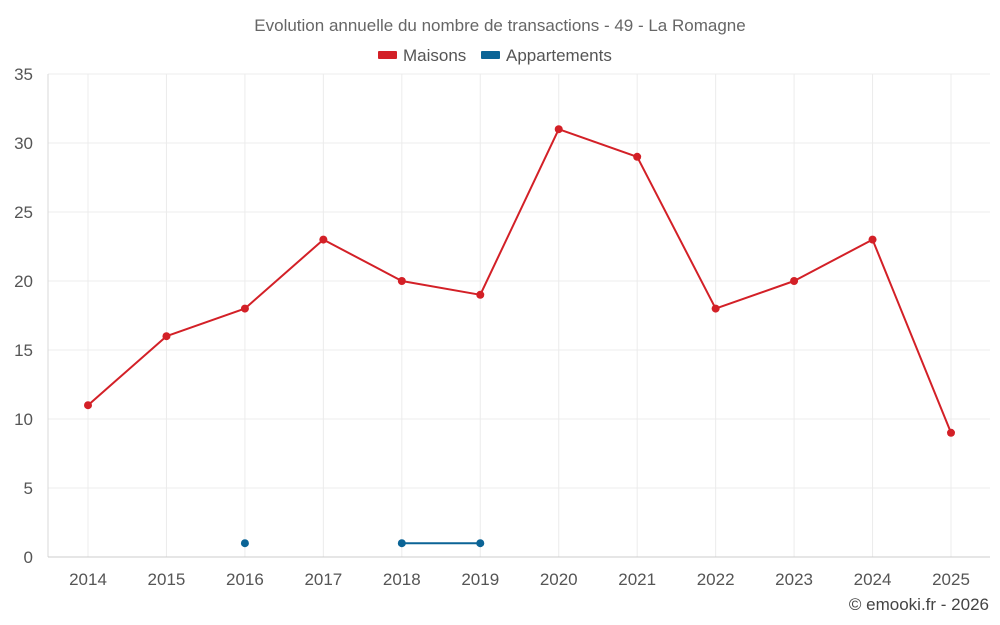 The height and width of the screenshot is (625, 1000). I want to click on y-tick-label: 15, so click(23, 350).